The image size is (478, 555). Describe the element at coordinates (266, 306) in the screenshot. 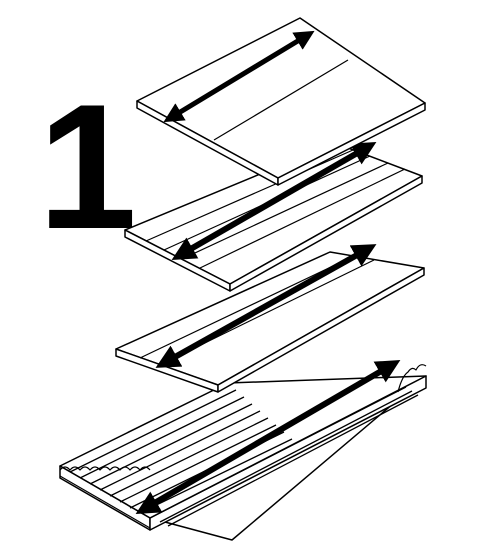

I see `board-third-direction-arrow` at that location.